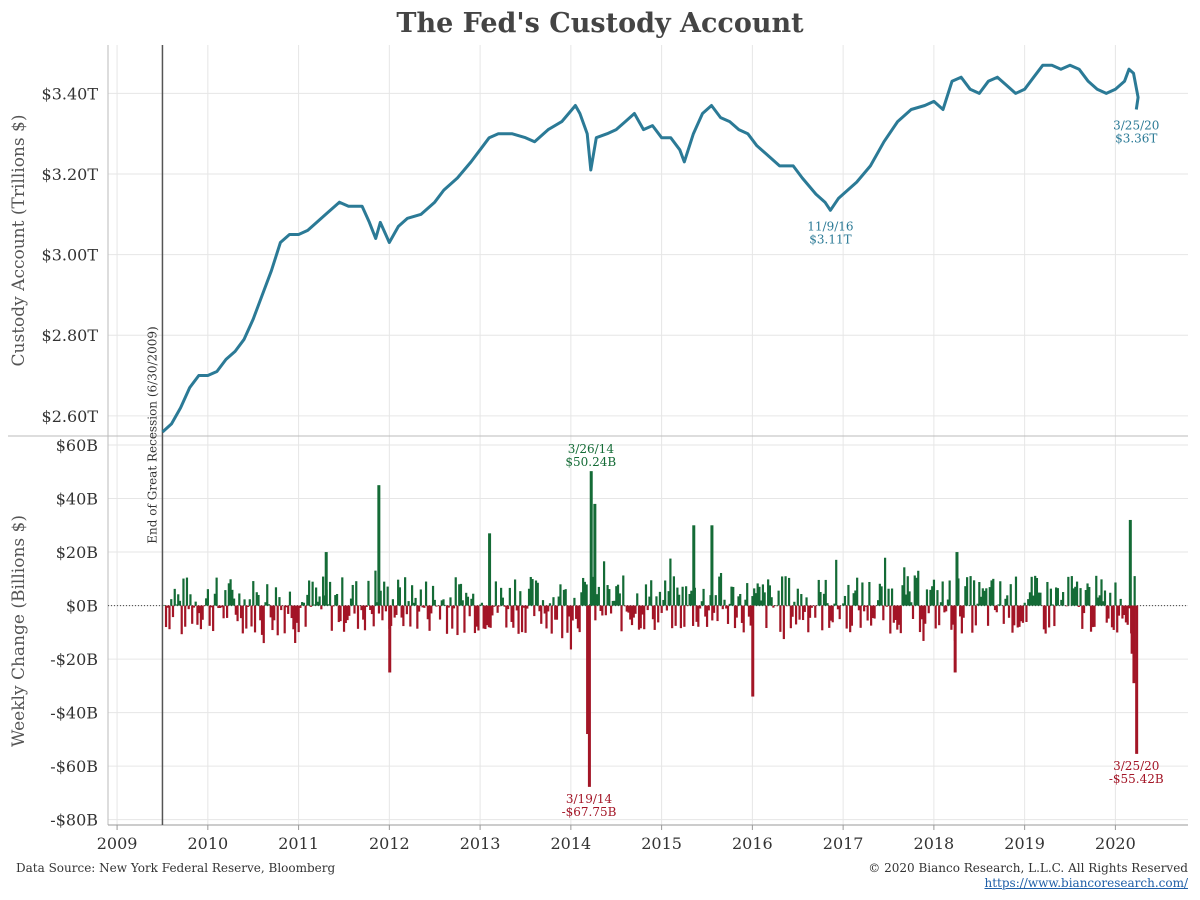  What do you see at coordinates (1024, 843) in the screenshot?
I see `x-tick-label: 2019` at bounding box center [1024, 843].